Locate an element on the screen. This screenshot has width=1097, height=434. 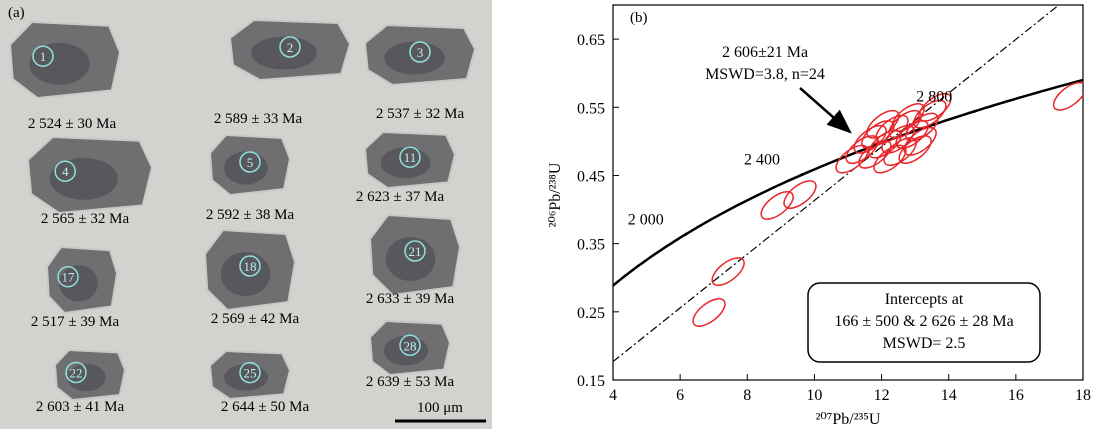
spot-id: 28 is located at coordinates (410, 345).